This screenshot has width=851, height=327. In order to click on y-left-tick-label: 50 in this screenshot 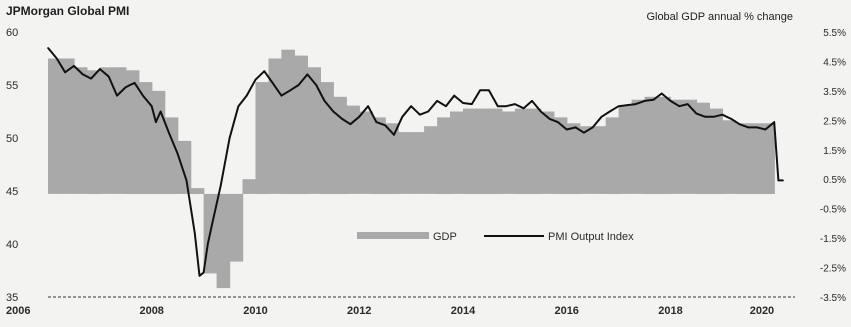, I will do `click(12, 139)`.